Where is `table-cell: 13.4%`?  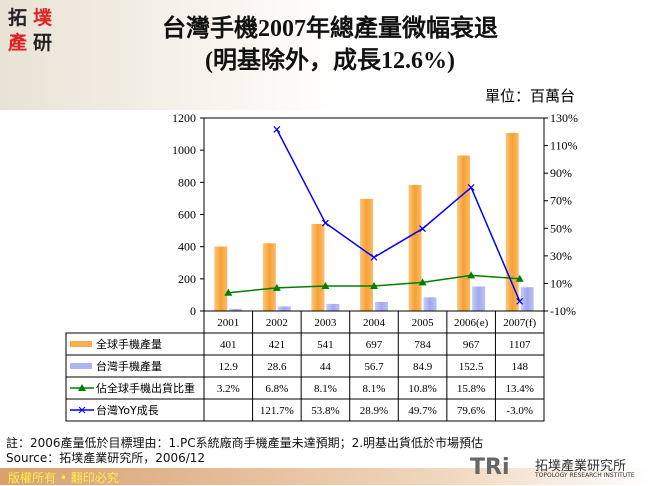
table-cell: 13.4% is located at coordinates (520, 389).